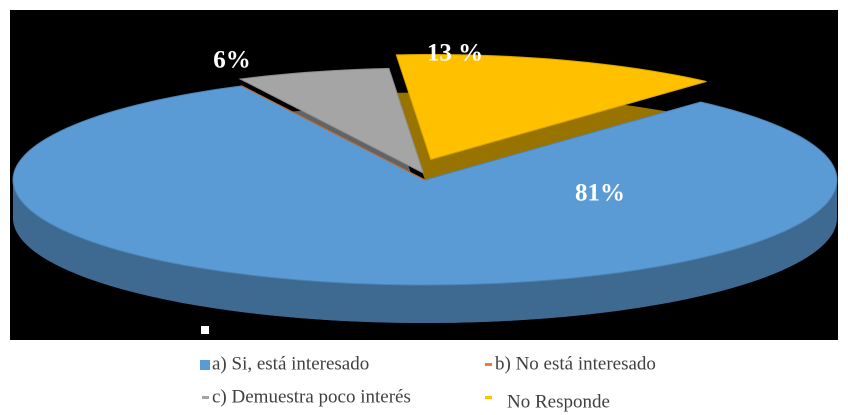 Image resolution: width=848 pixels, height=415 pixels. What do you see at coordinates (575, 363) in the screenshot?
I see `legend-label: b) No está interesado` at bounding box center [575, 363].